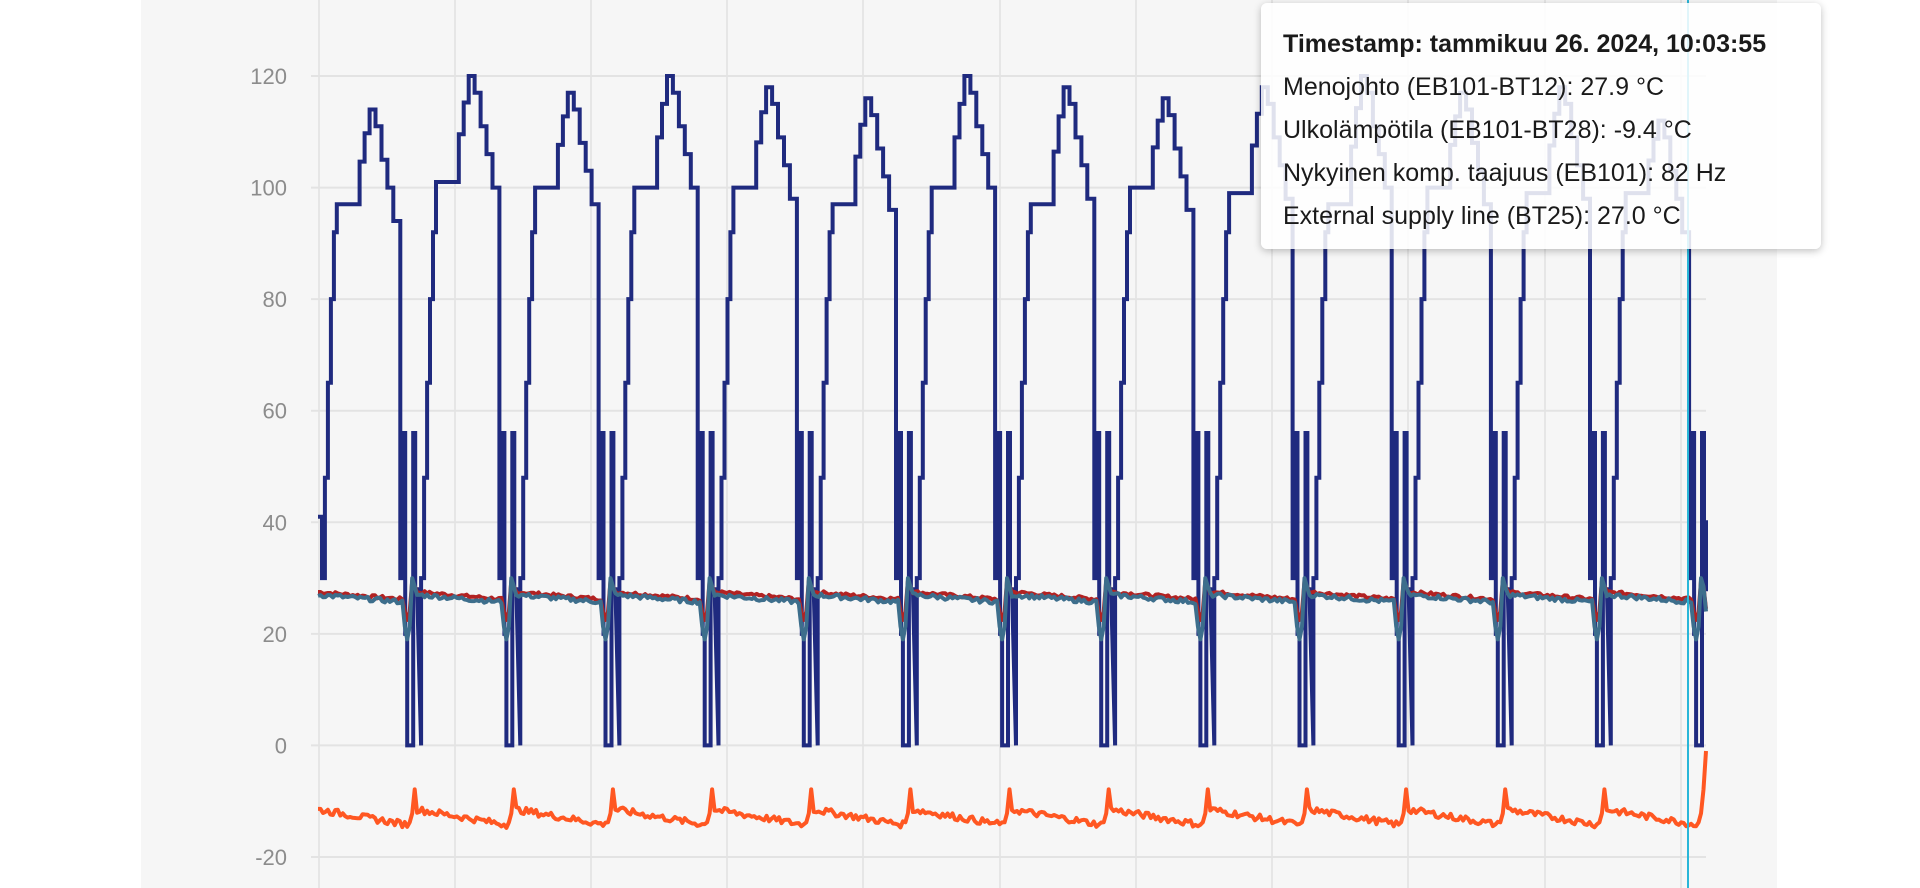 This screenshot has height=888, width=1920. Describe the element at coordinates (268, 188) in the screenshot. I see `y-tick-label: 100` at that location.